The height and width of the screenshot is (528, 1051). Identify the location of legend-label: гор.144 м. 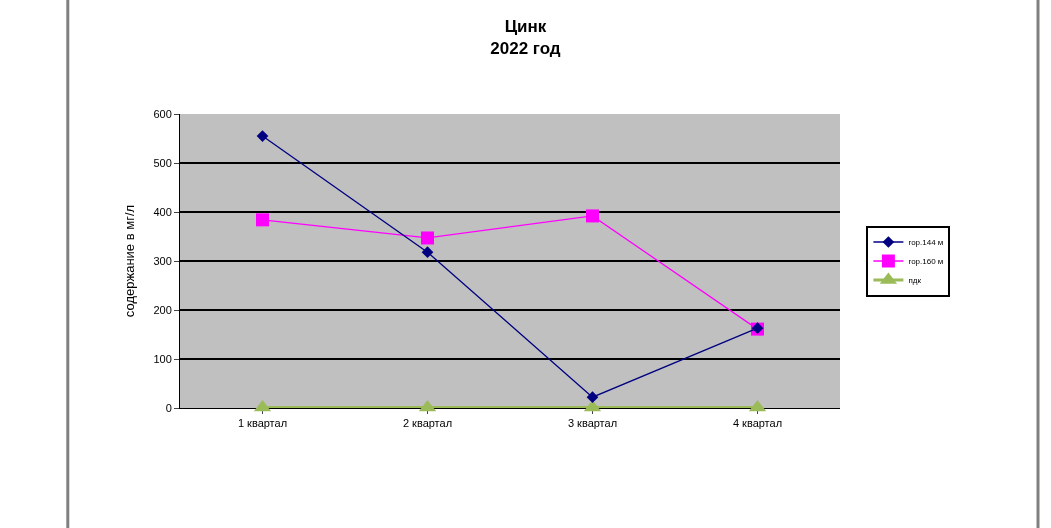
(926, 243).